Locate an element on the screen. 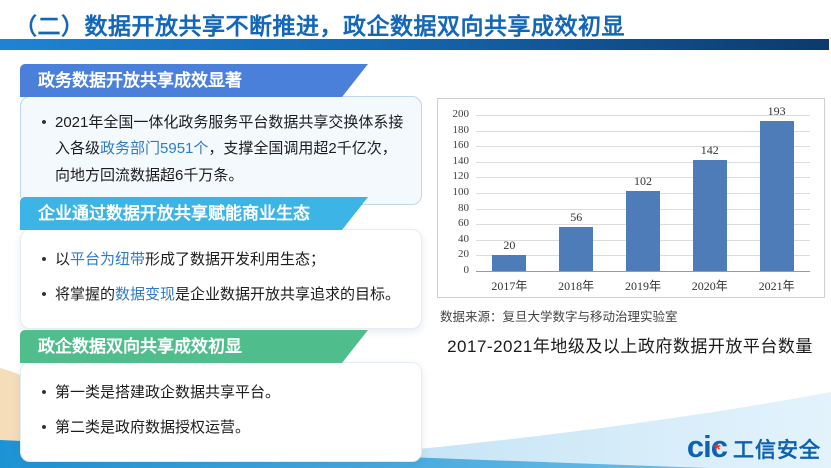  bar-2017年 is located at coordinates (509, 263).